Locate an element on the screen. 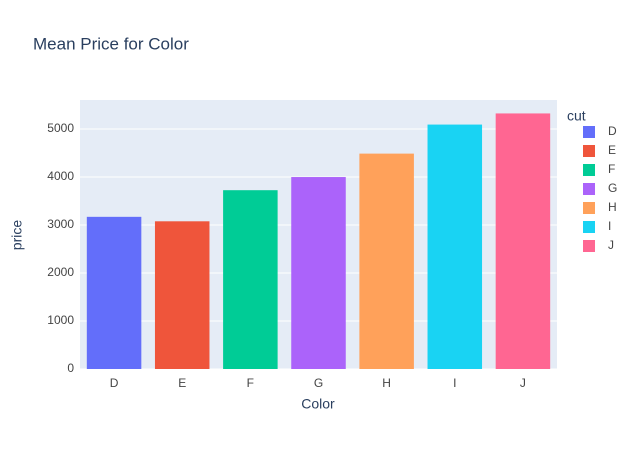 This screenshot has height=455, width=638. chart-title: Mean Price for Color is located at coordinates (111, 43).